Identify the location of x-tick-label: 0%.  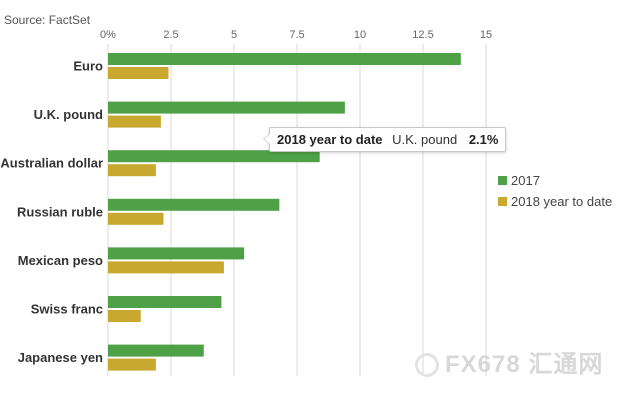
(108, 35).